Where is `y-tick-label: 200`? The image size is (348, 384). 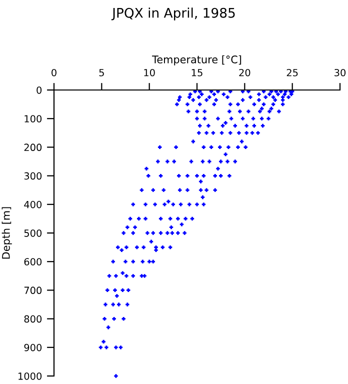 y-tick-label: 200 is located at coordinates (33, 148).